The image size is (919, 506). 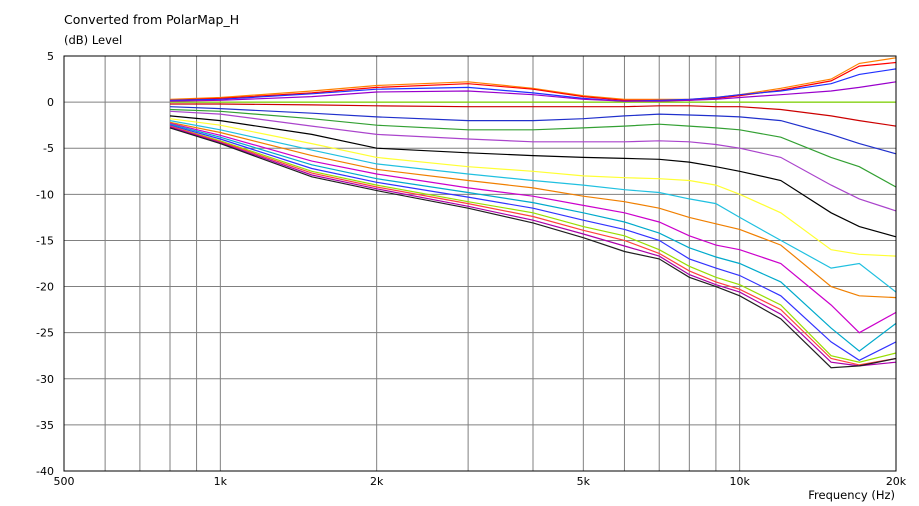 I want to click on y-axis-label: (dB) Level, so click(x=93, y=40).